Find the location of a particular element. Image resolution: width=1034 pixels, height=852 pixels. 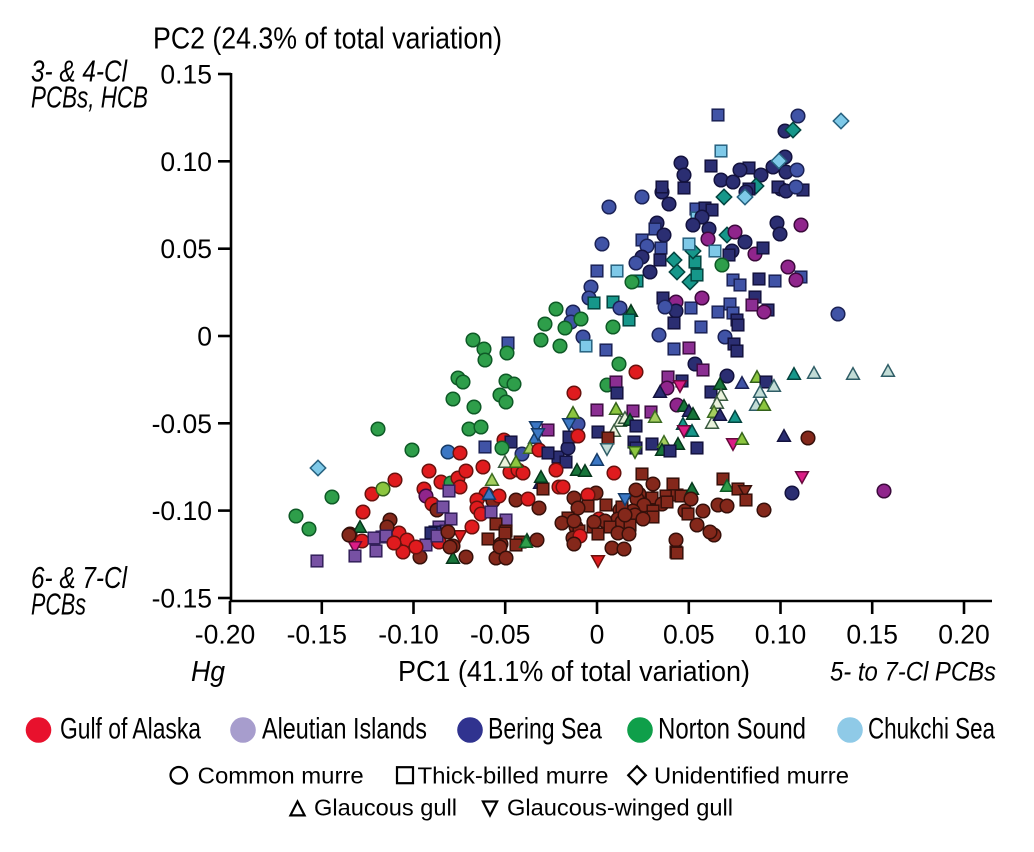

svg-text: 5- to 7-Cl PCBs is located at coordinates (913, 672).